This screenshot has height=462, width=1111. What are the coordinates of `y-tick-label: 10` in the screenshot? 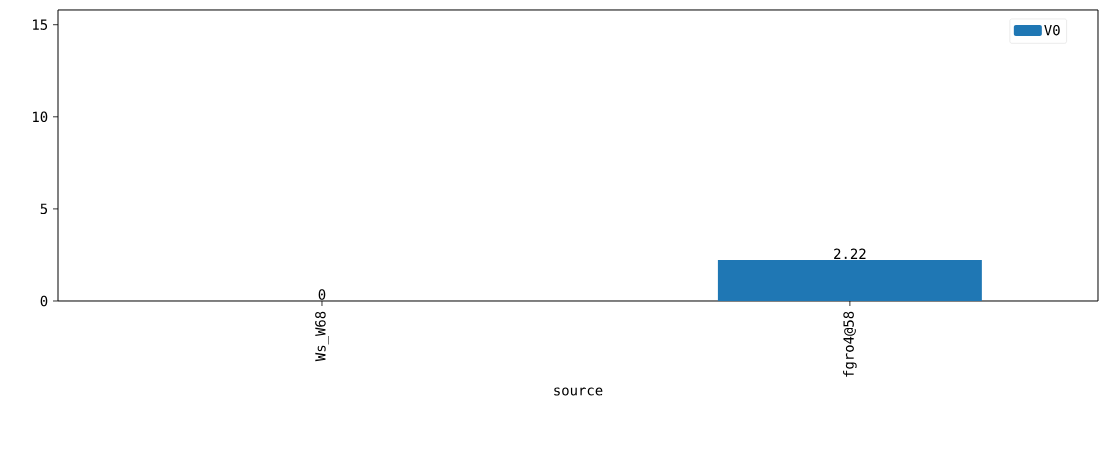 It's located at (40, 117).